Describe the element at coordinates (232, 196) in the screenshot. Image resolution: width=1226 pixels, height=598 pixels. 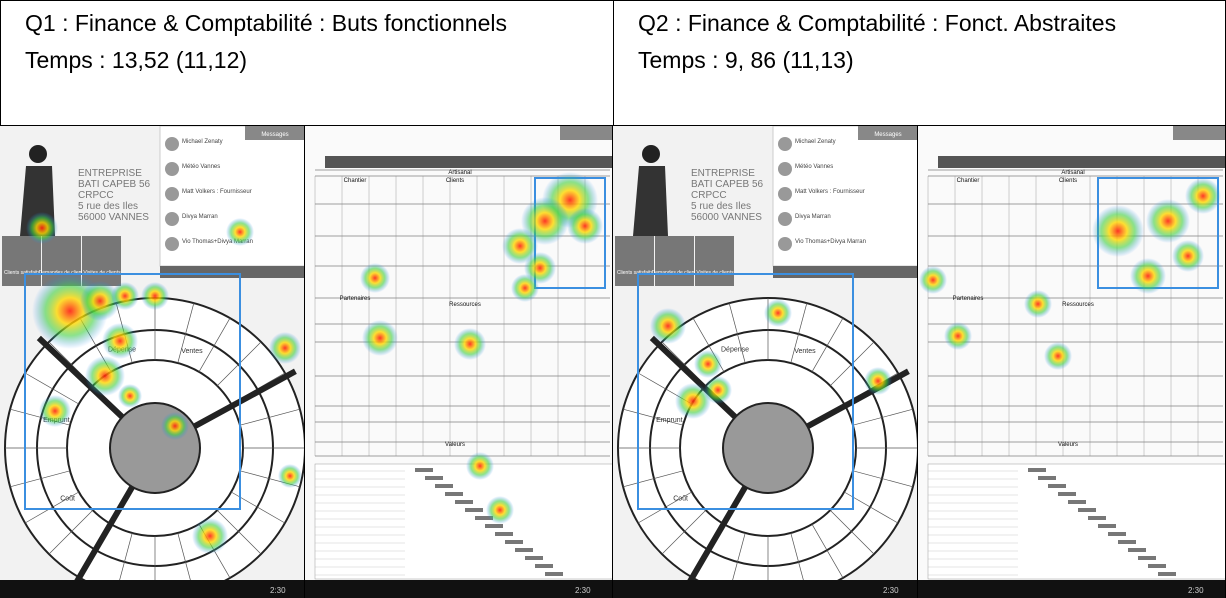
I see `side-panel` at that location.